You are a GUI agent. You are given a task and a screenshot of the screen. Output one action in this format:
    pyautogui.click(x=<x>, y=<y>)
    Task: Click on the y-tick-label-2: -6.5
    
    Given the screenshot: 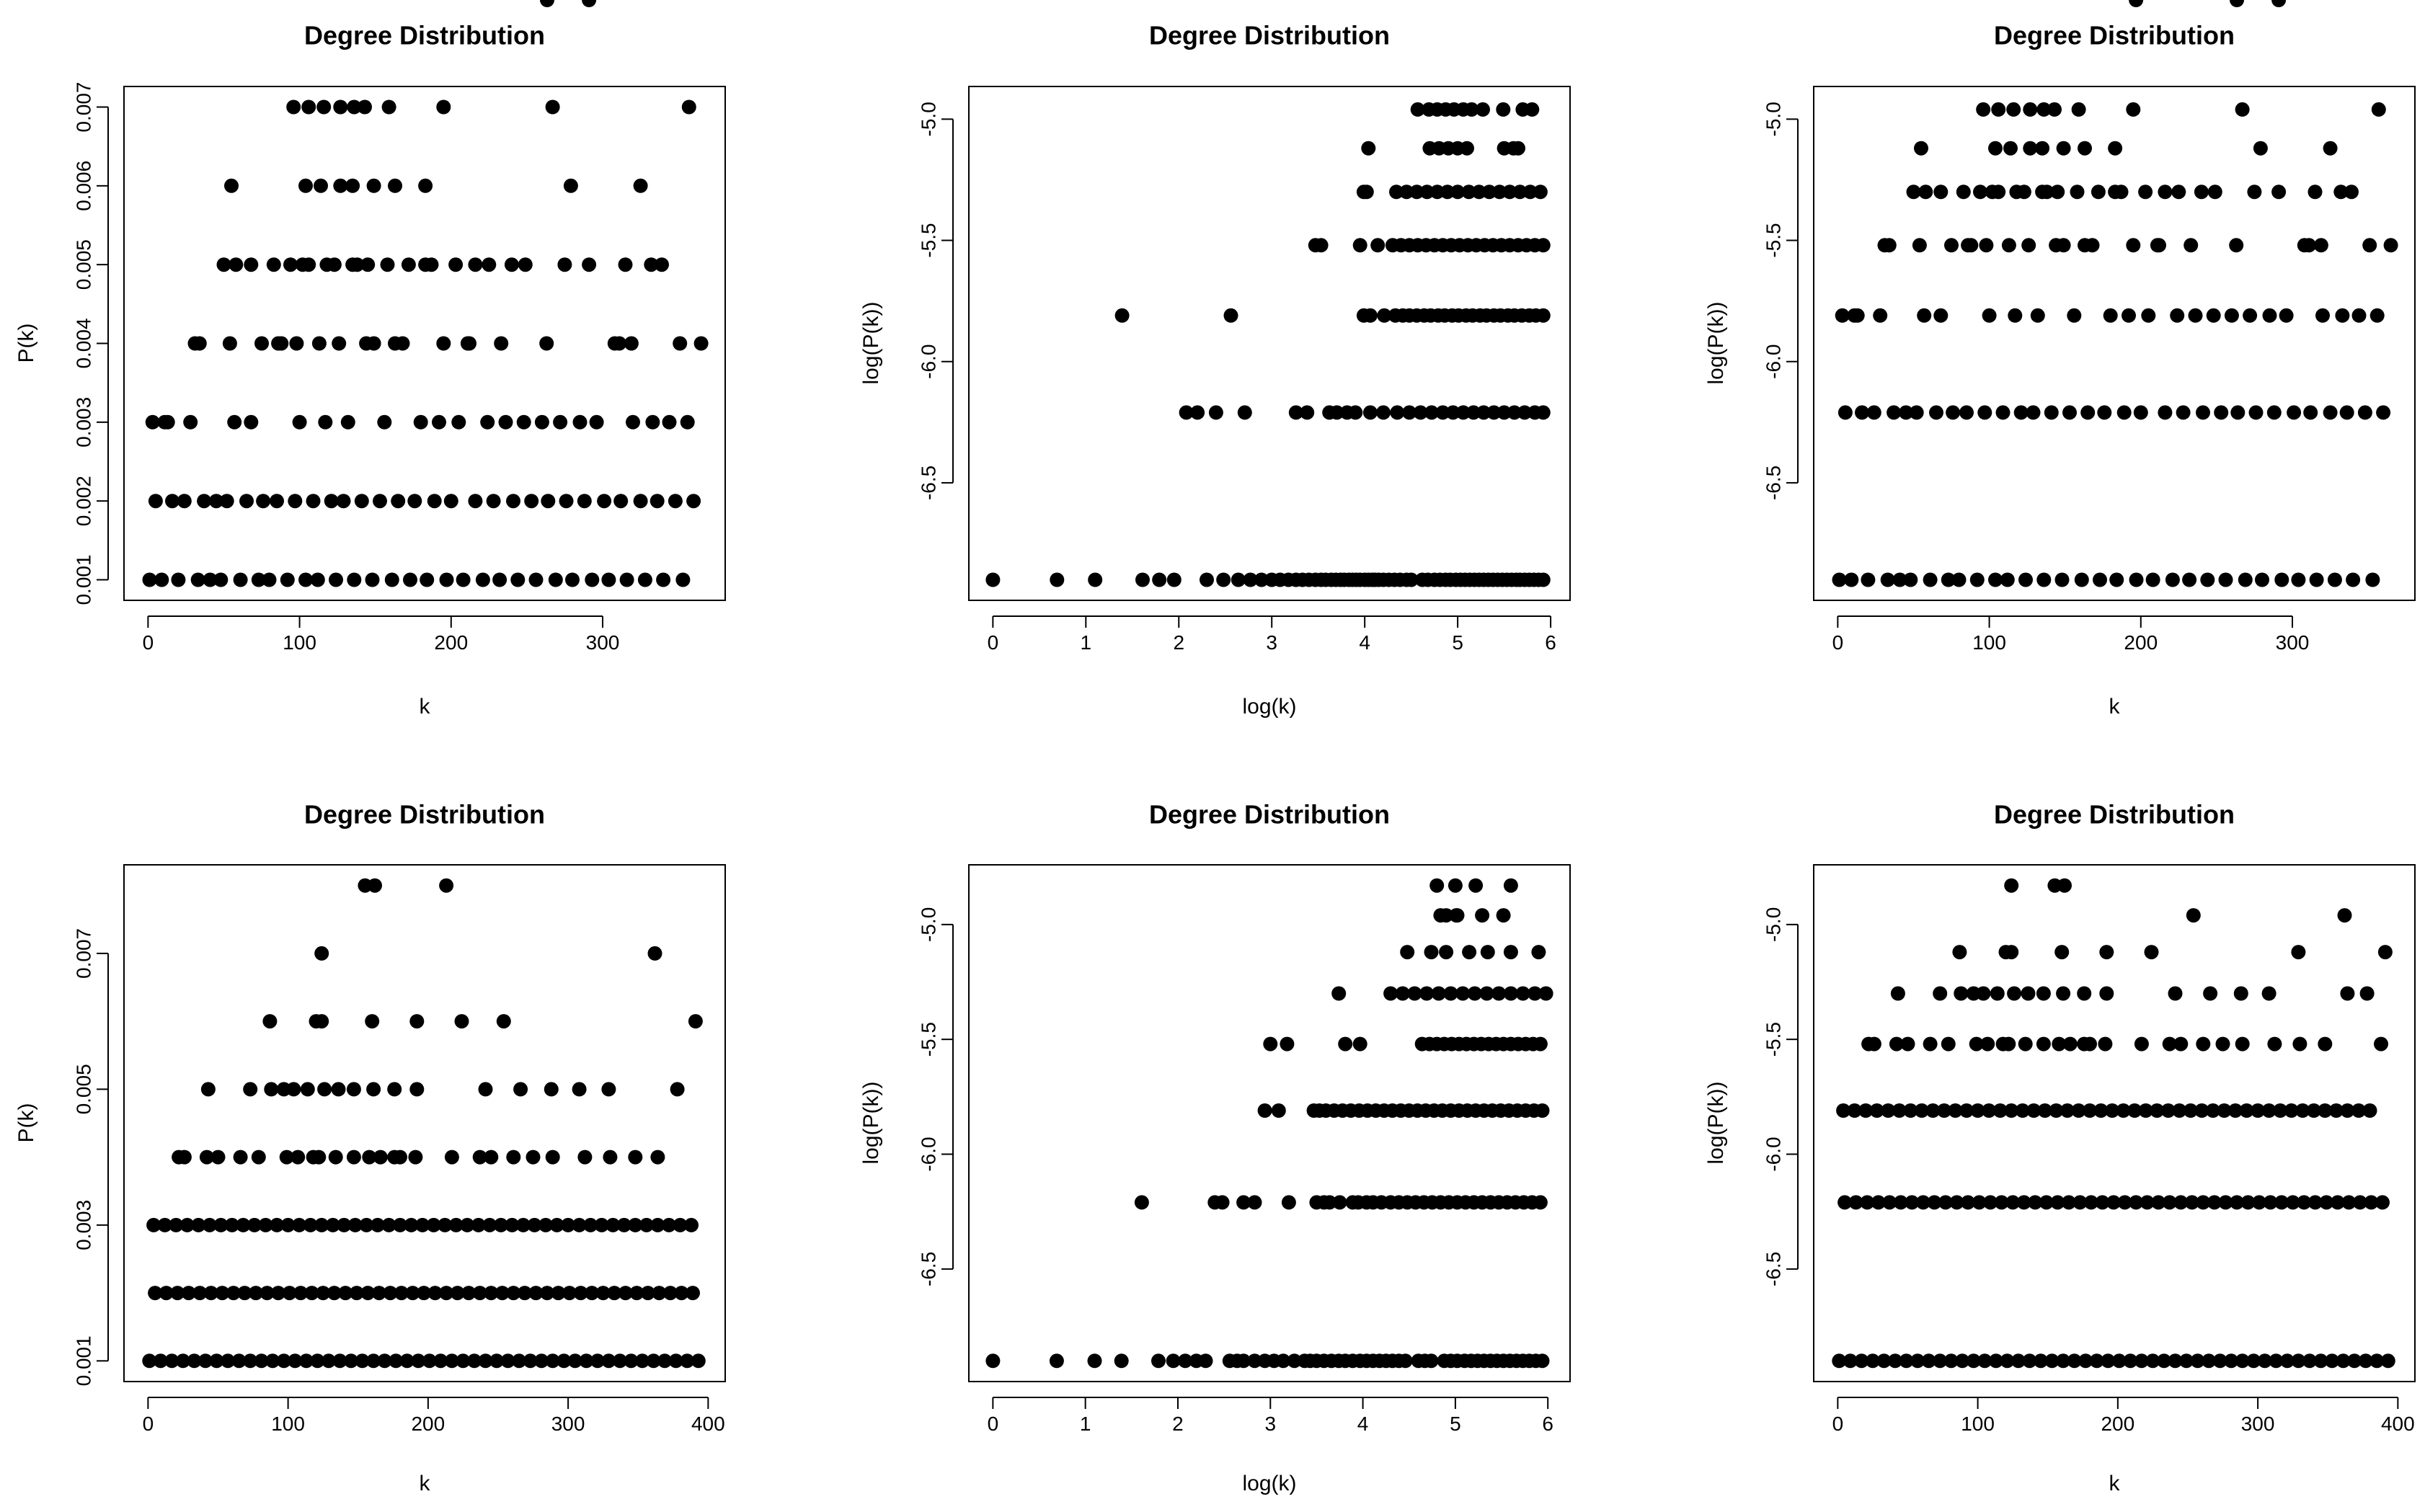 What is the action you would take?
    pyautogui.click(x=928, y=483)
    